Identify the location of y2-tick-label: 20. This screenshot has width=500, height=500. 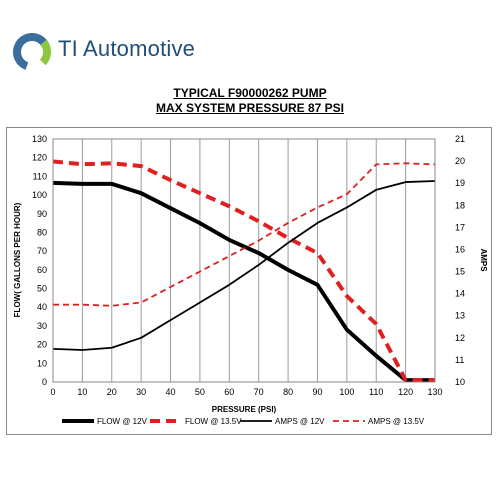
(460, 161).